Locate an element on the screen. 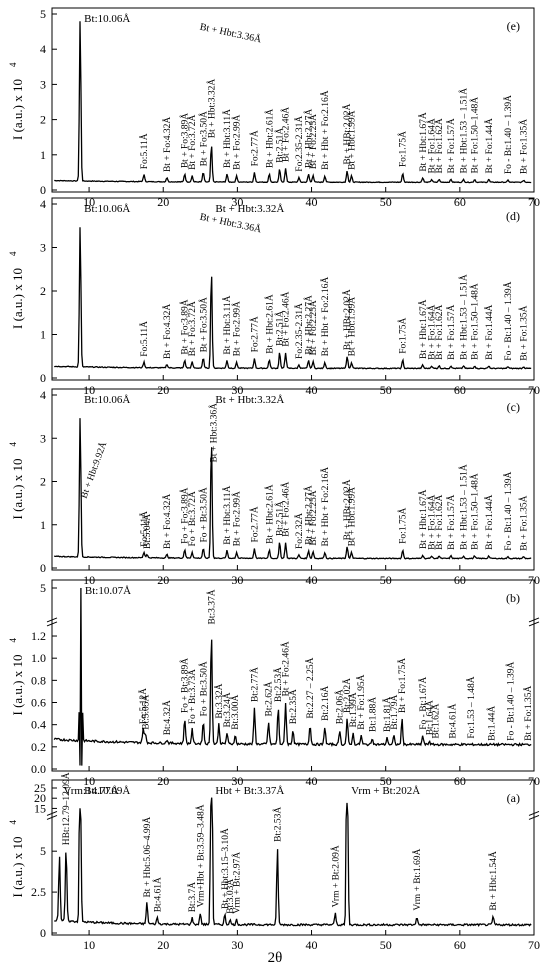 This screenshot has width=550, height=974. peak-label: Bt:1.81Å is located at coordinates (387, 714).